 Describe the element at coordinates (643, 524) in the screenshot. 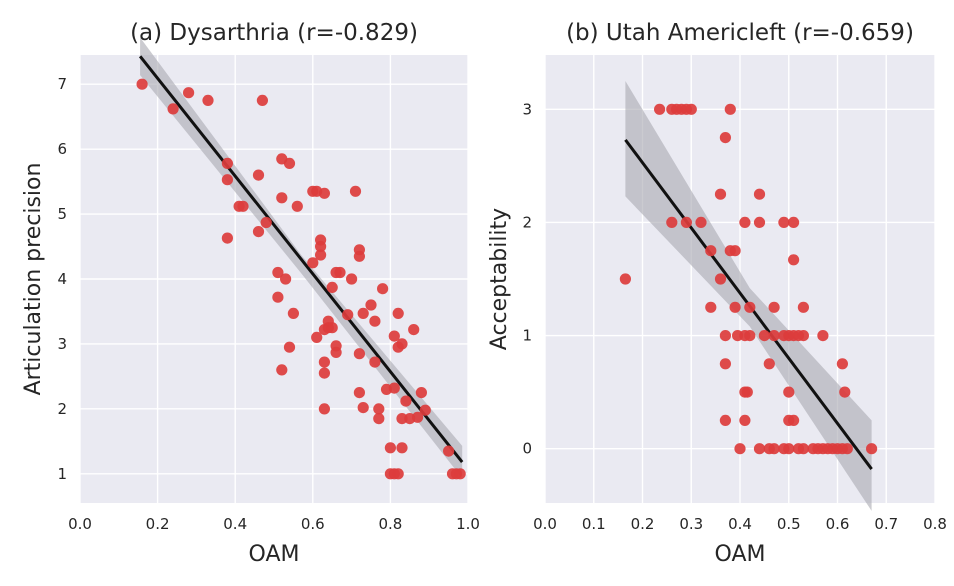

I see `x-tick-label: 0.2` at that location.